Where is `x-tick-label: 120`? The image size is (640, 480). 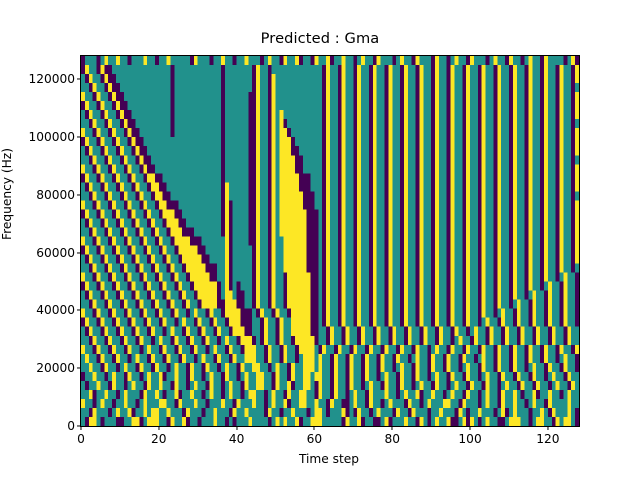 x-tick-label: 120 is located at coordinates (548, 439).